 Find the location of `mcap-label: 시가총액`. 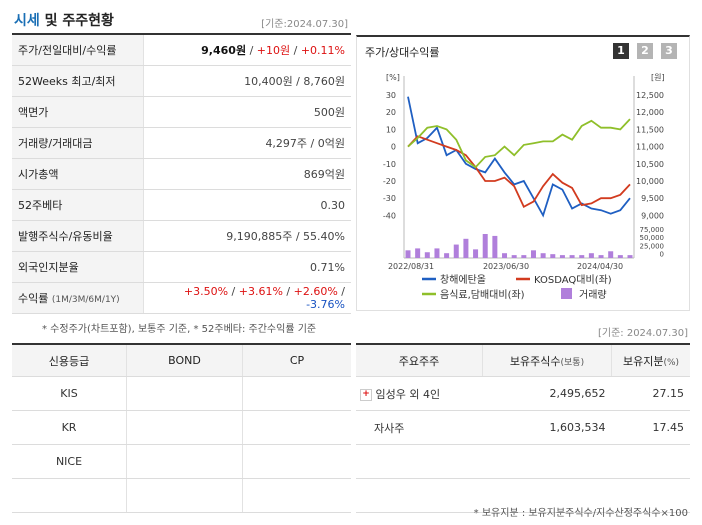

mcap-label: 시가총액 is located at coordinates (78, 174).